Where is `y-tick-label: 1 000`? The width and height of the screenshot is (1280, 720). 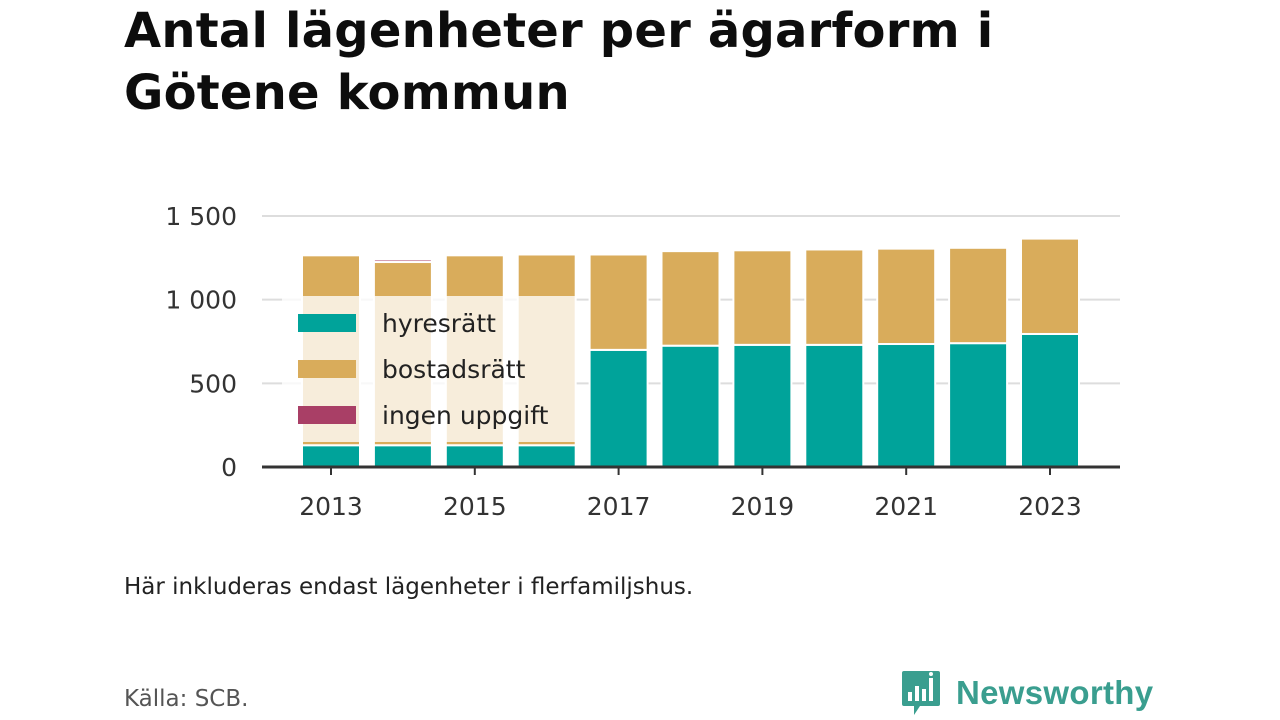
y-tick-label: 1 000 is located at coordinates (201, 300).